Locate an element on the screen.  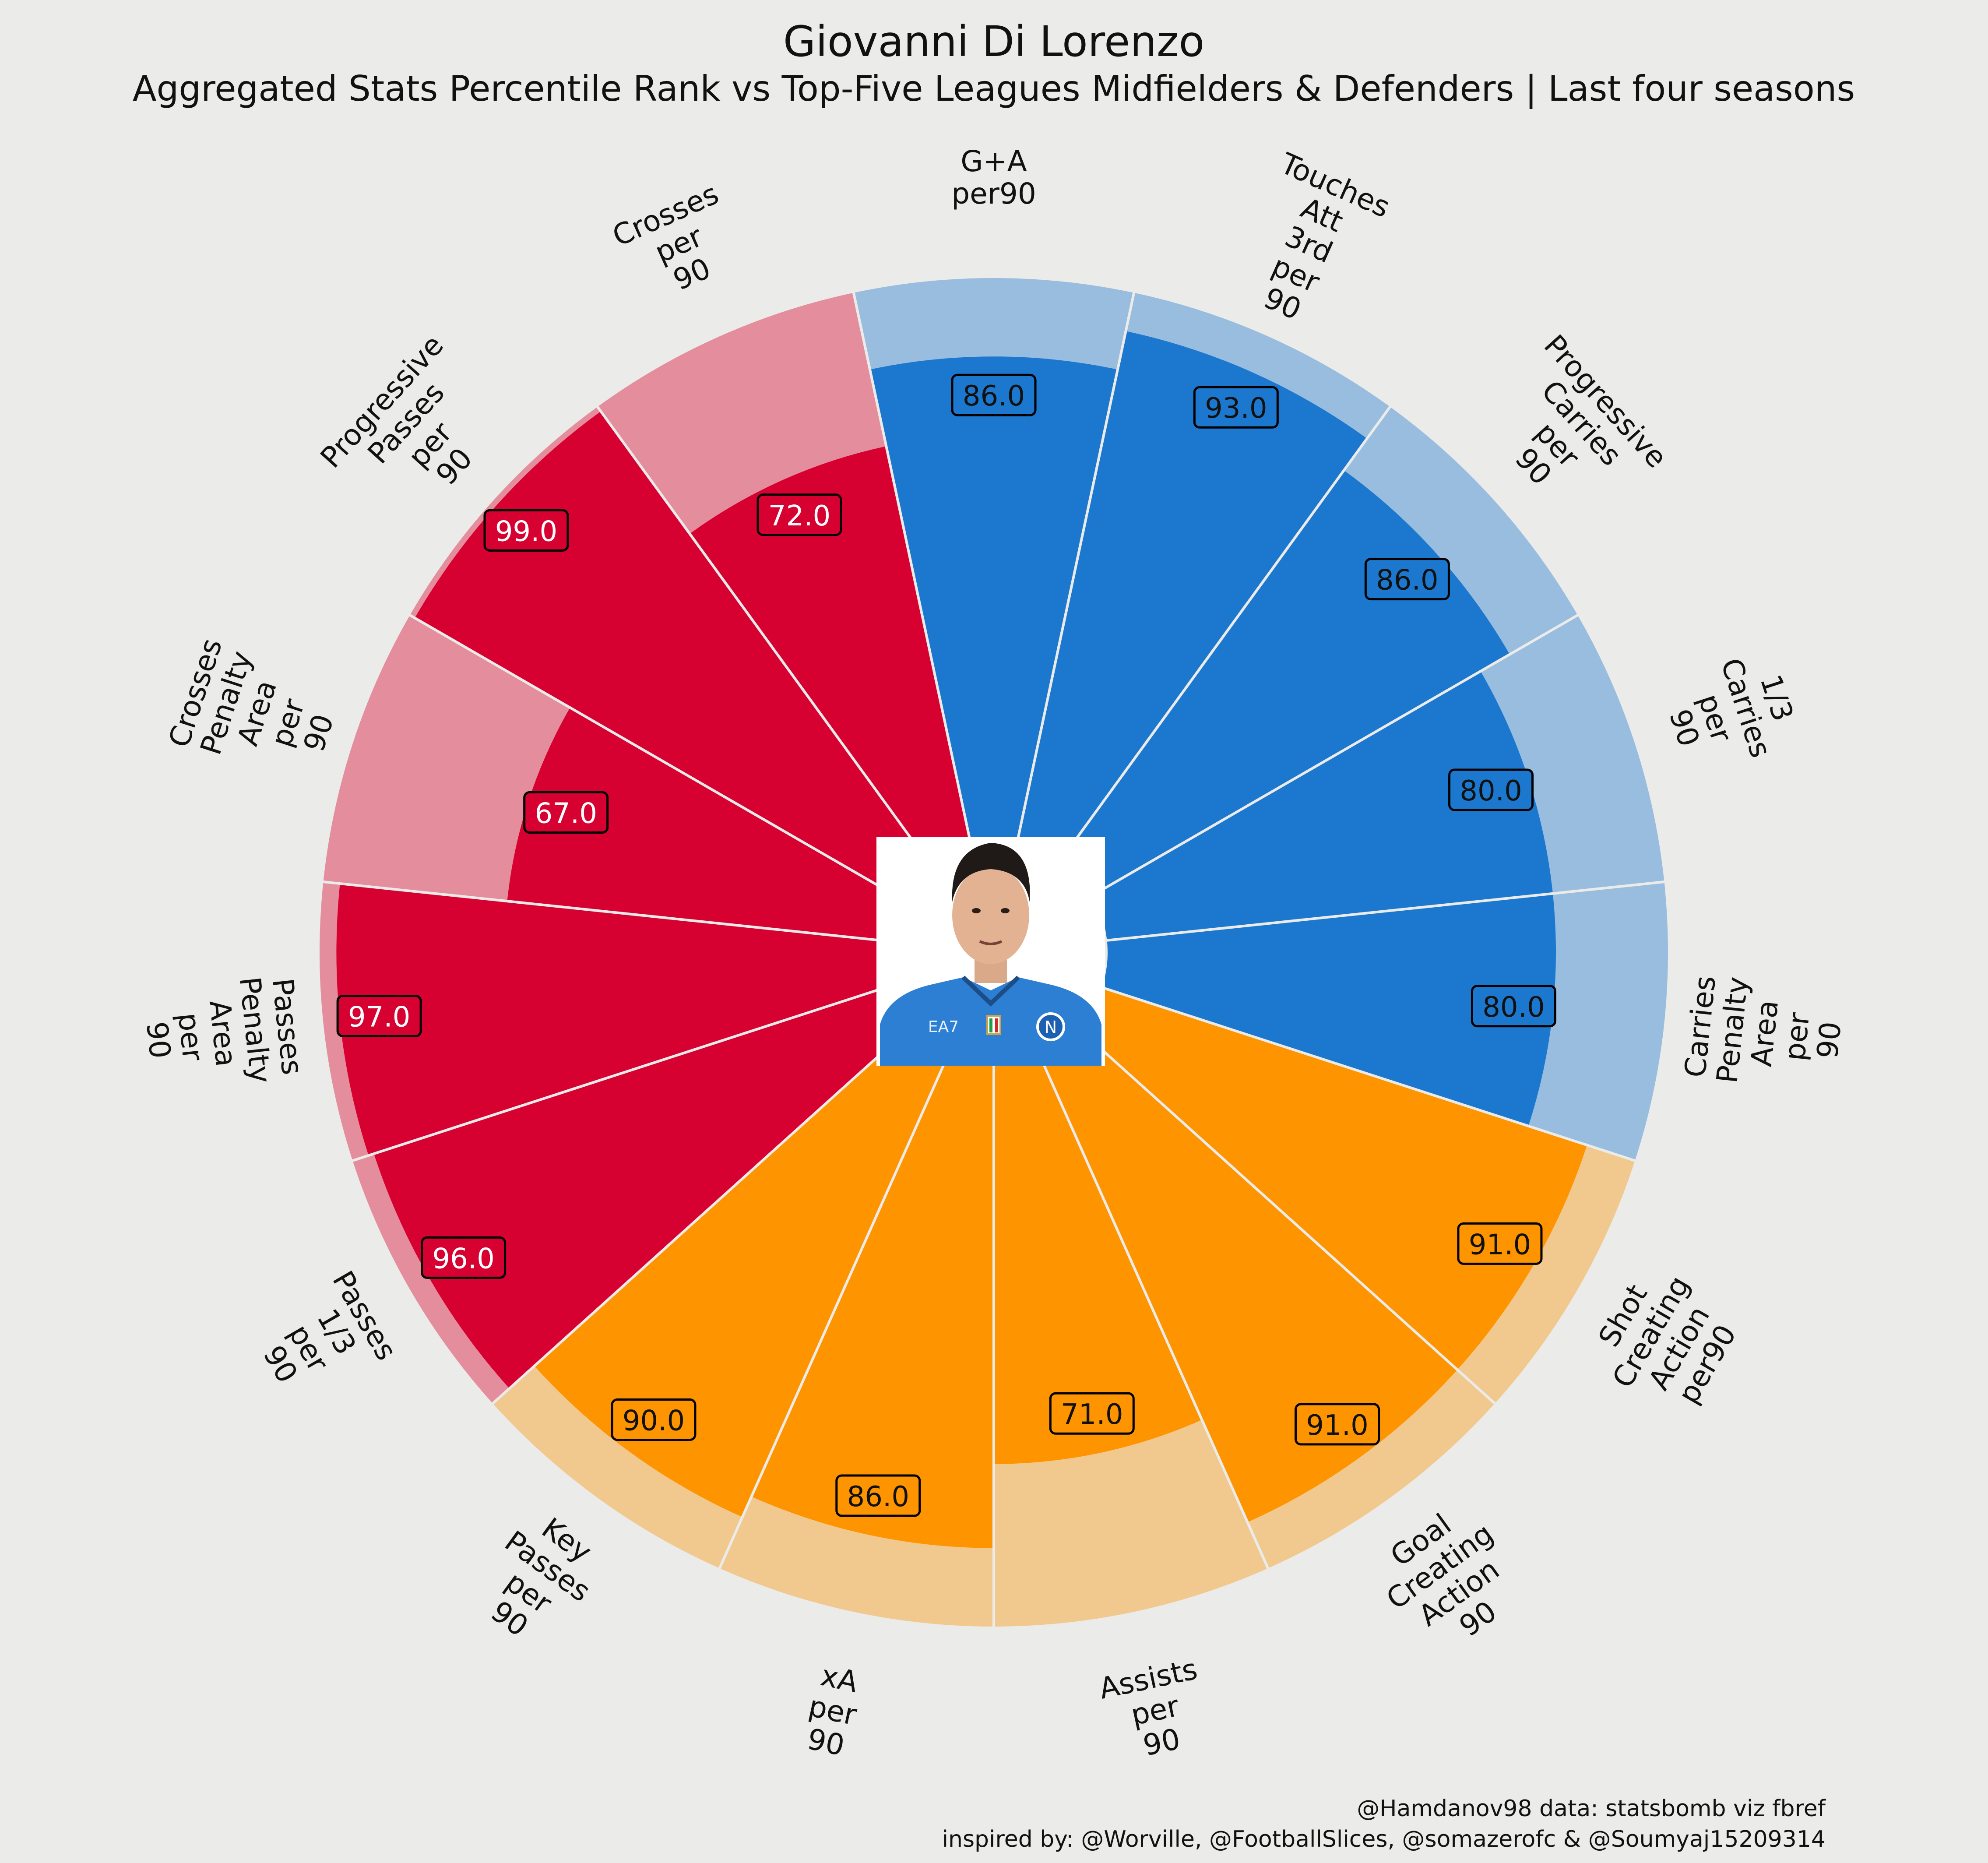
value-label-7: 71.0 is located at coordinates (1092, 1413).